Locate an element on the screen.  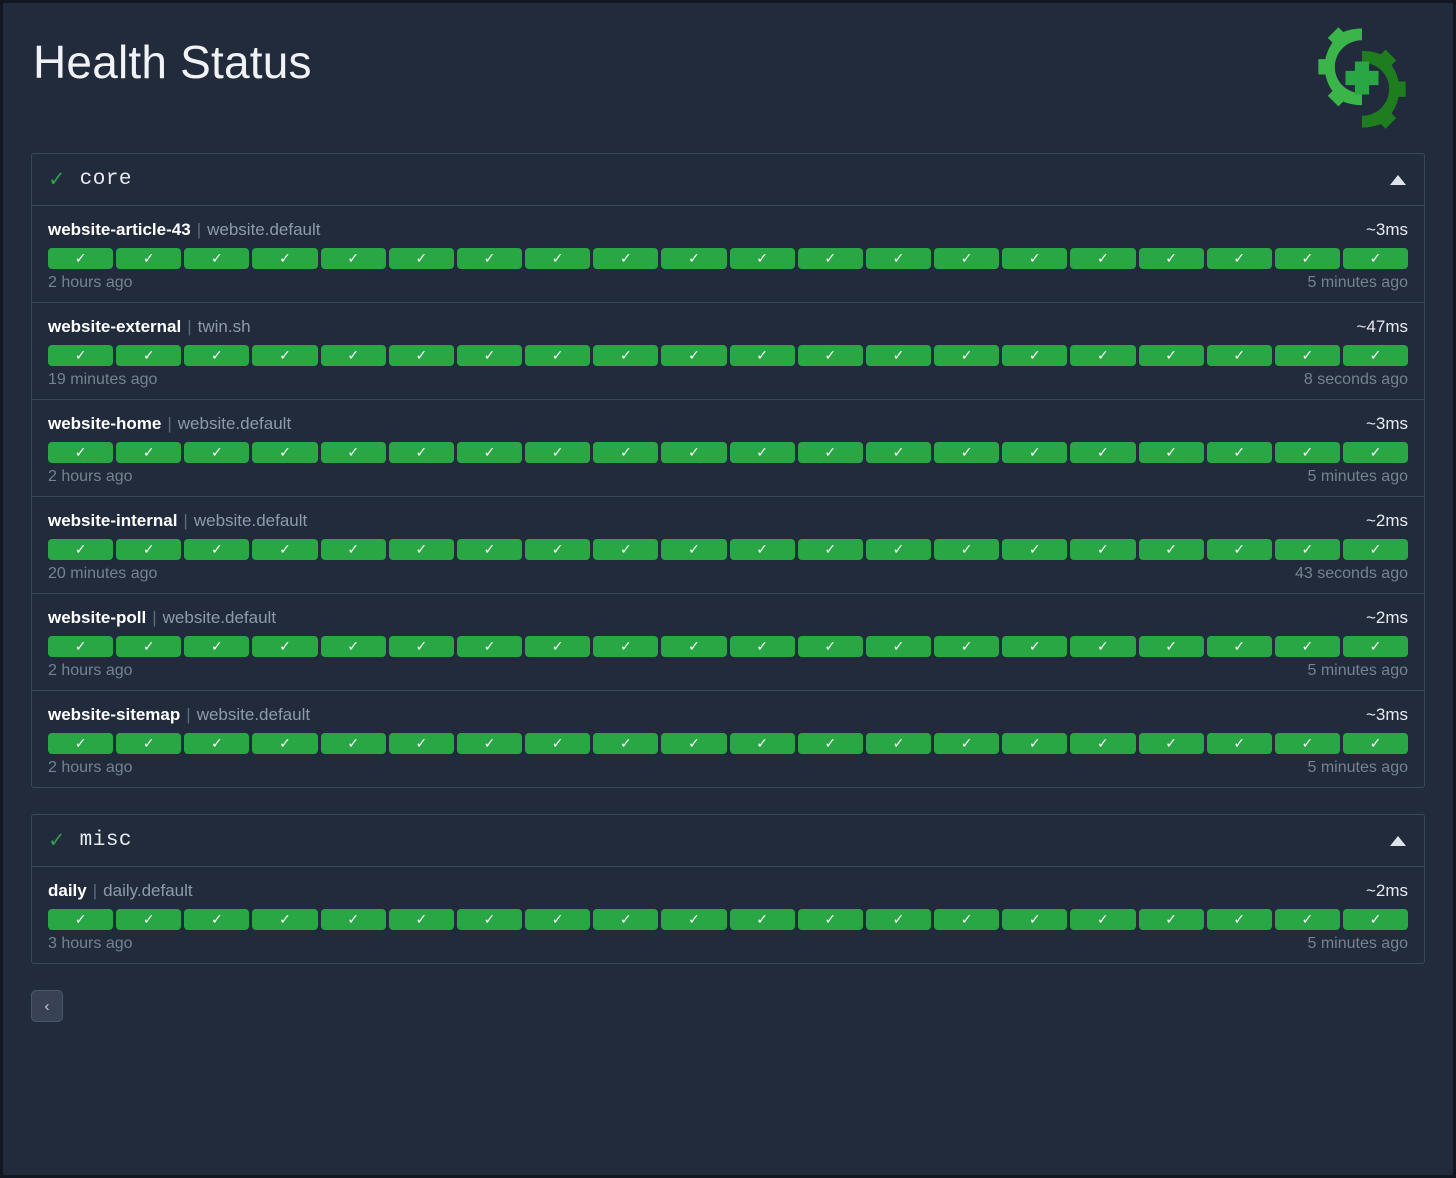
back-button: ‹ is located at coordinates (47, 1006).